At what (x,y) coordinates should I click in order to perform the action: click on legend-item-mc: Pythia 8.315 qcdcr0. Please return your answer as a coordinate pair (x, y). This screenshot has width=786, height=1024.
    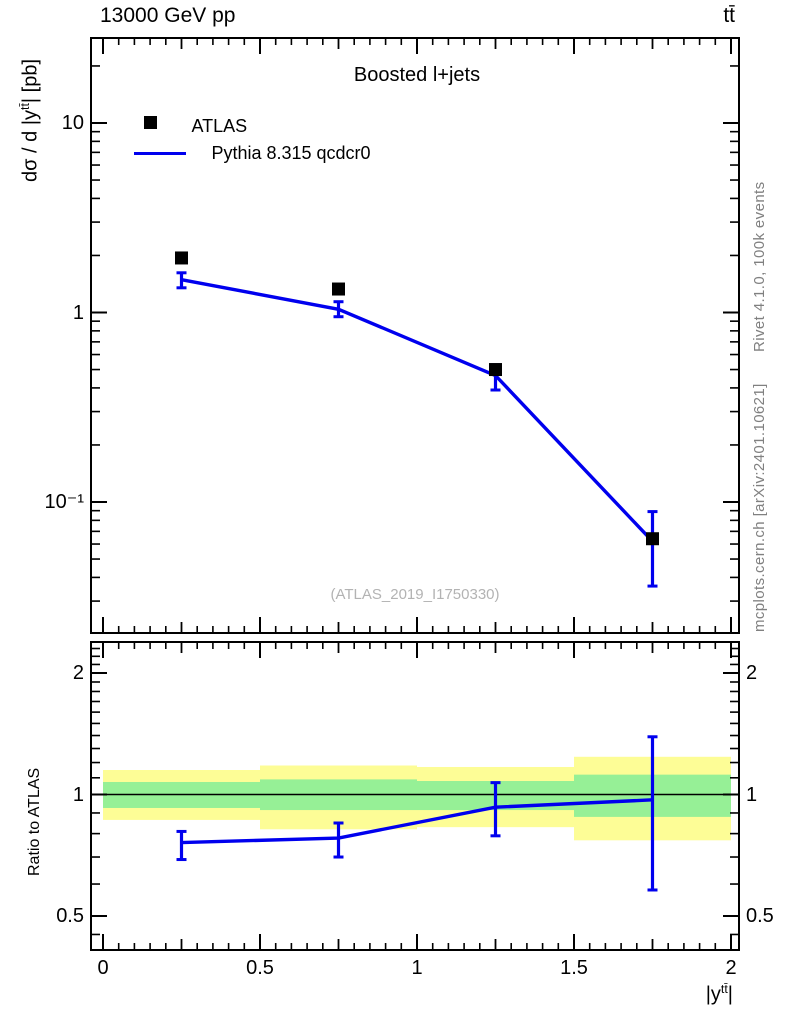
    Looking at the image, I should click on (252, 156).